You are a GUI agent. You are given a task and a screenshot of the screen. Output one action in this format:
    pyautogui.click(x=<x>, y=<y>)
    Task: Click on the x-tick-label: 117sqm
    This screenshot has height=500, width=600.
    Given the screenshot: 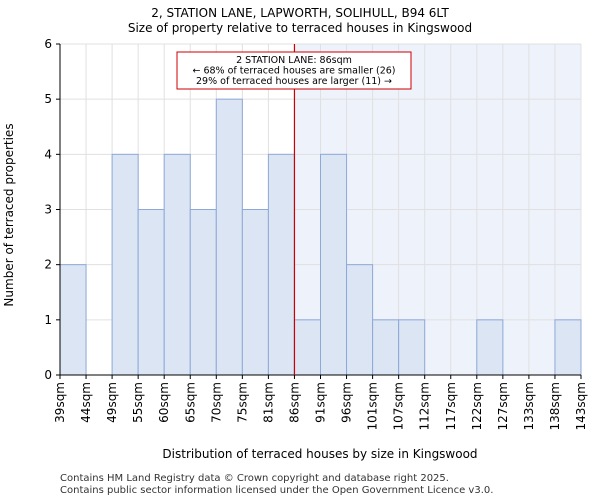 What is the action you would take?
    pyautogui.click(x=451, y=406)
    